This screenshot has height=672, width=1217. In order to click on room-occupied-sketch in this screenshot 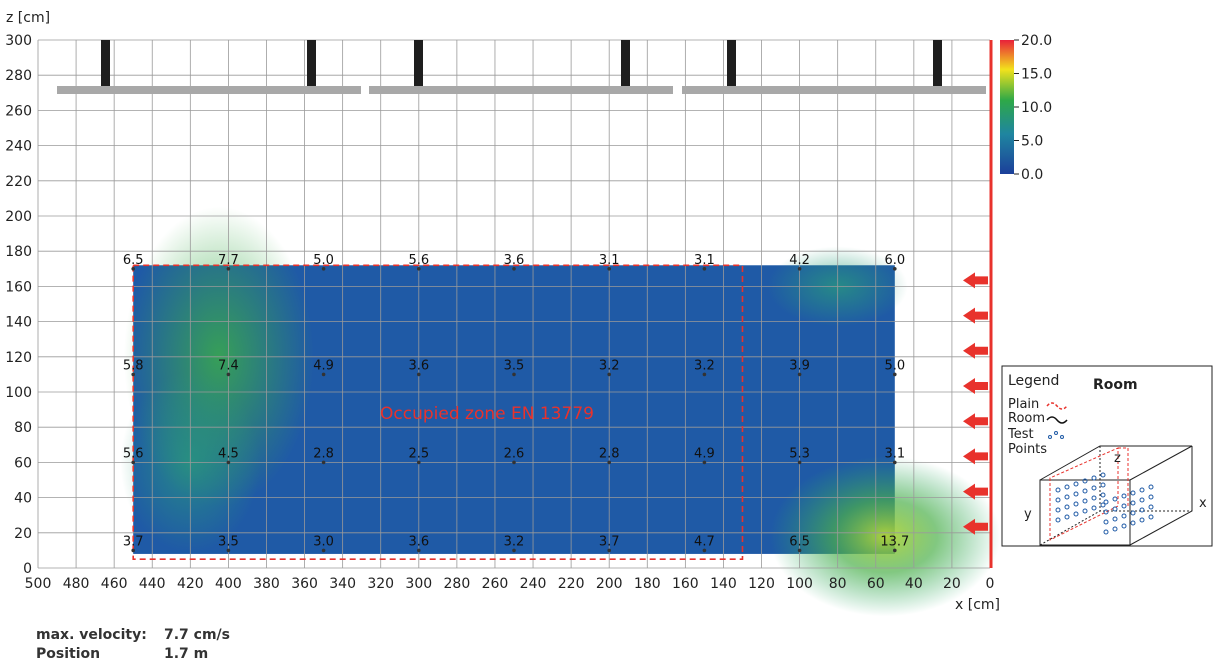, I will do `click(1089, 494)`.